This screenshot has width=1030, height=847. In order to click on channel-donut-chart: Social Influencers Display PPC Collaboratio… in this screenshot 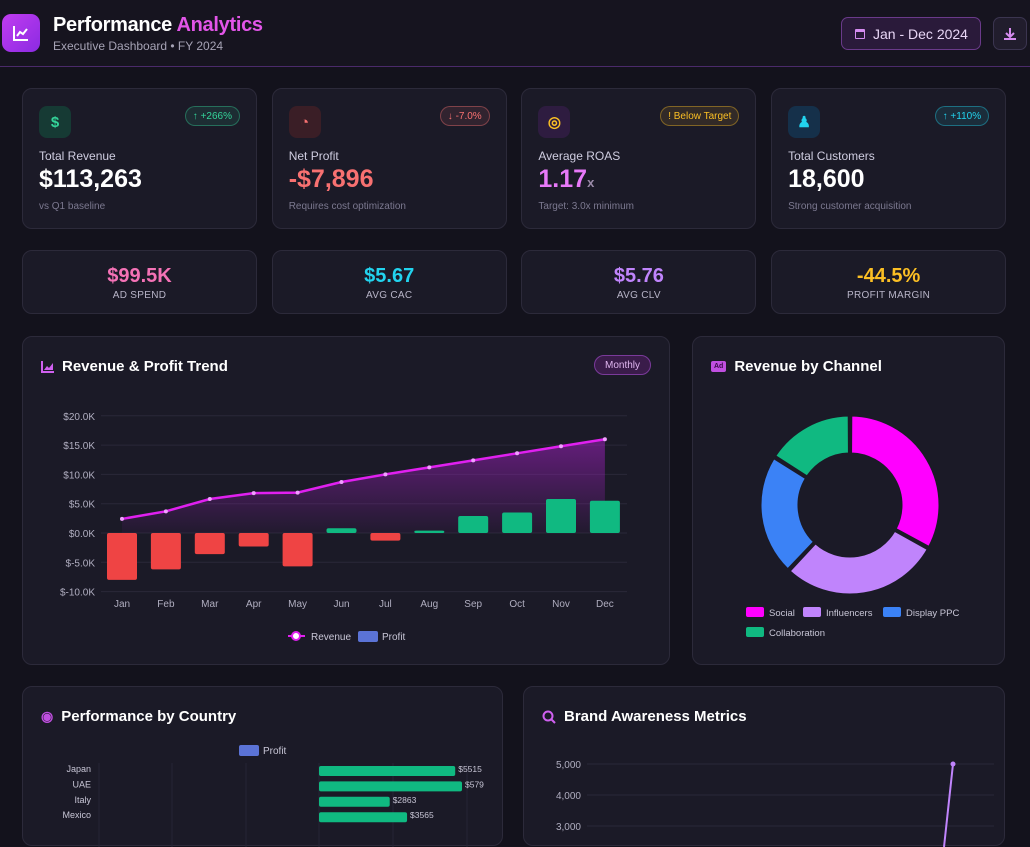, I will do `click(852, 527)`.